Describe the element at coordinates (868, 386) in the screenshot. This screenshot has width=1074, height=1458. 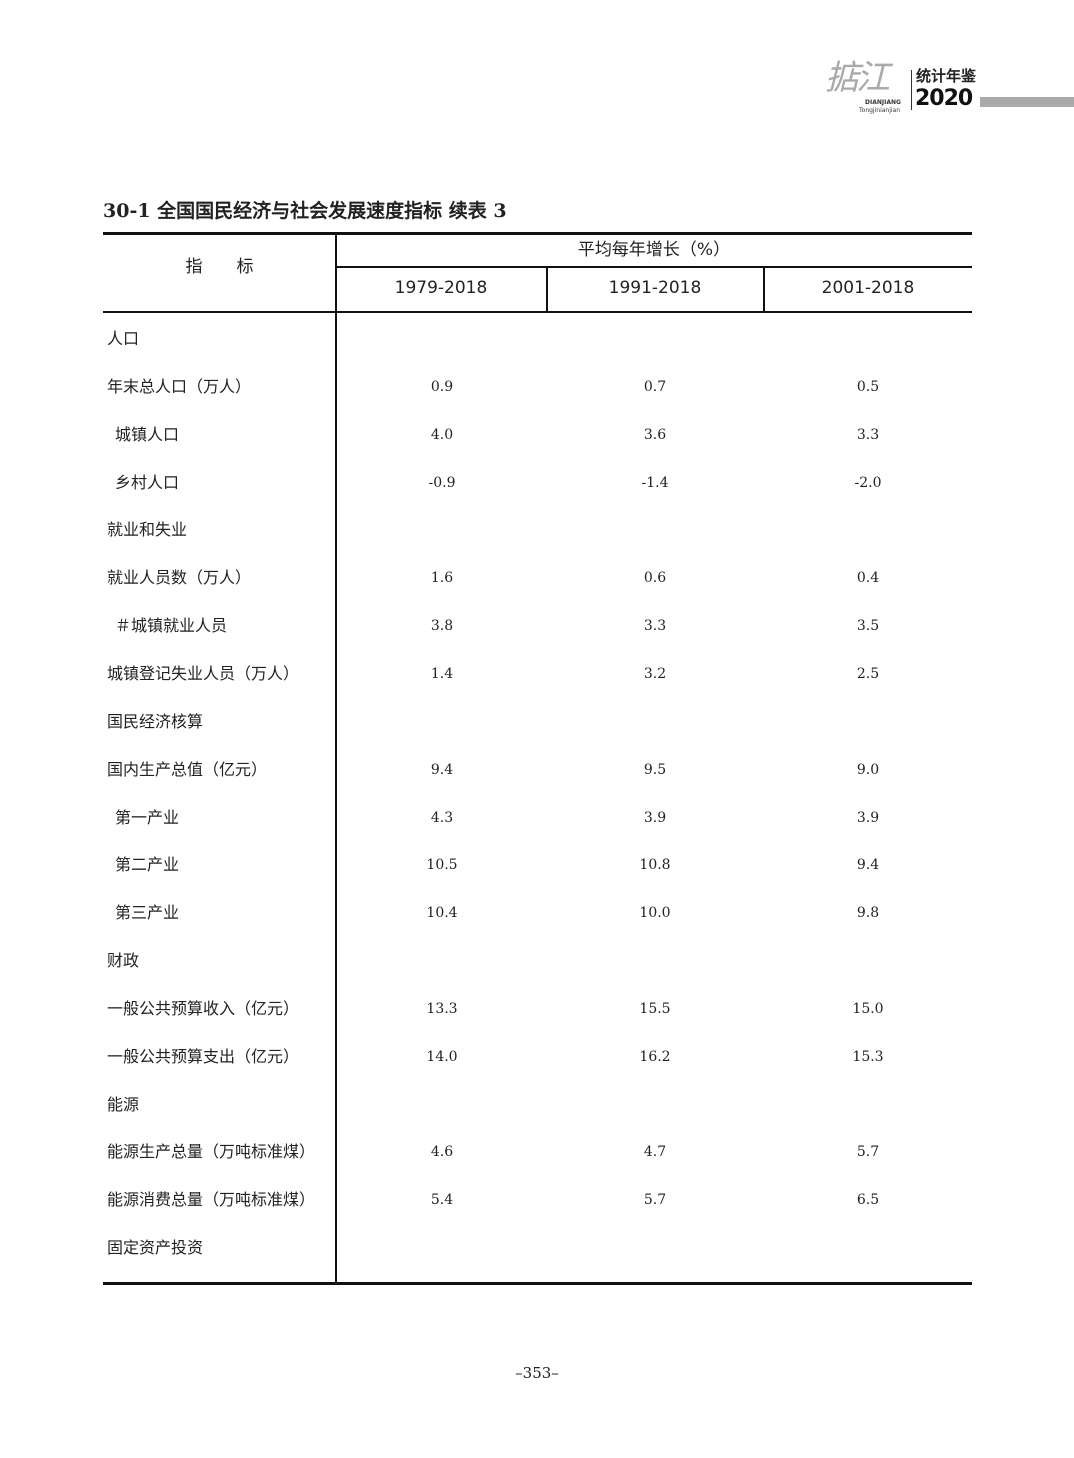
I see `row-value: 0.5` at that location.